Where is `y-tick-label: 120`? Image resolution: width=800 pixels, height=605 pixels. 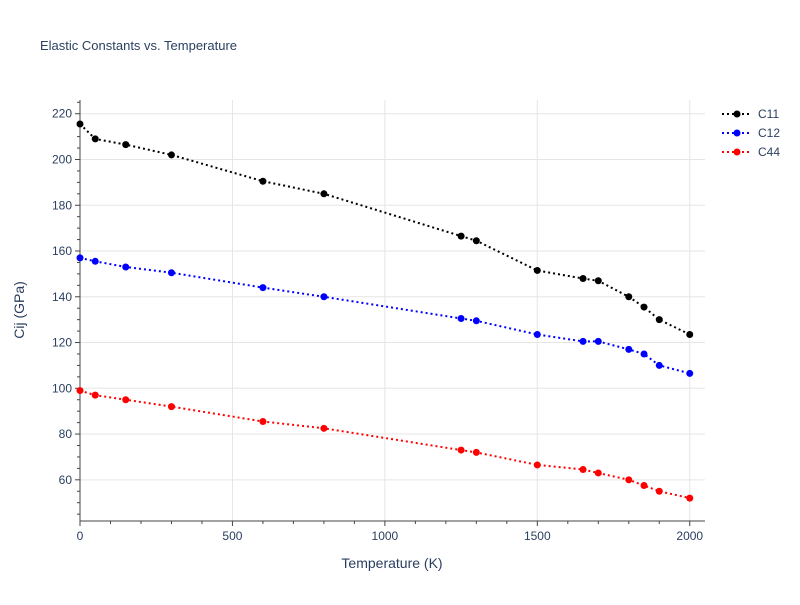 y-tick-label: 120 is located at coordinates (62, 343).